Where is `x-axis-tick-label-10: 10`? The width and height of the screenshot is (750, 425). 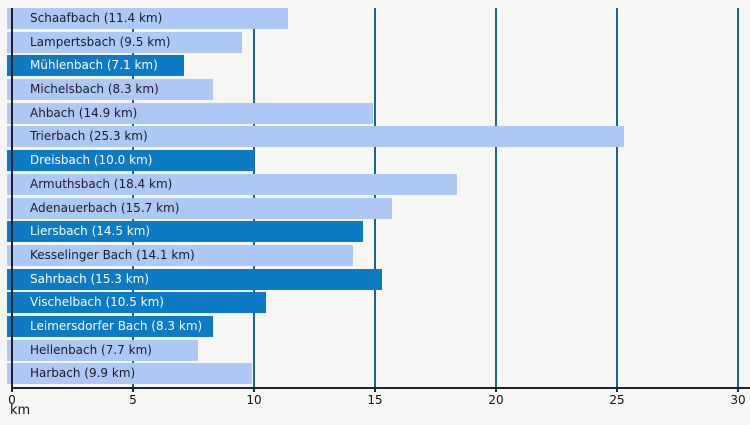
x-axis-tick-label-10: 10 is located at coordinates (254, 400).